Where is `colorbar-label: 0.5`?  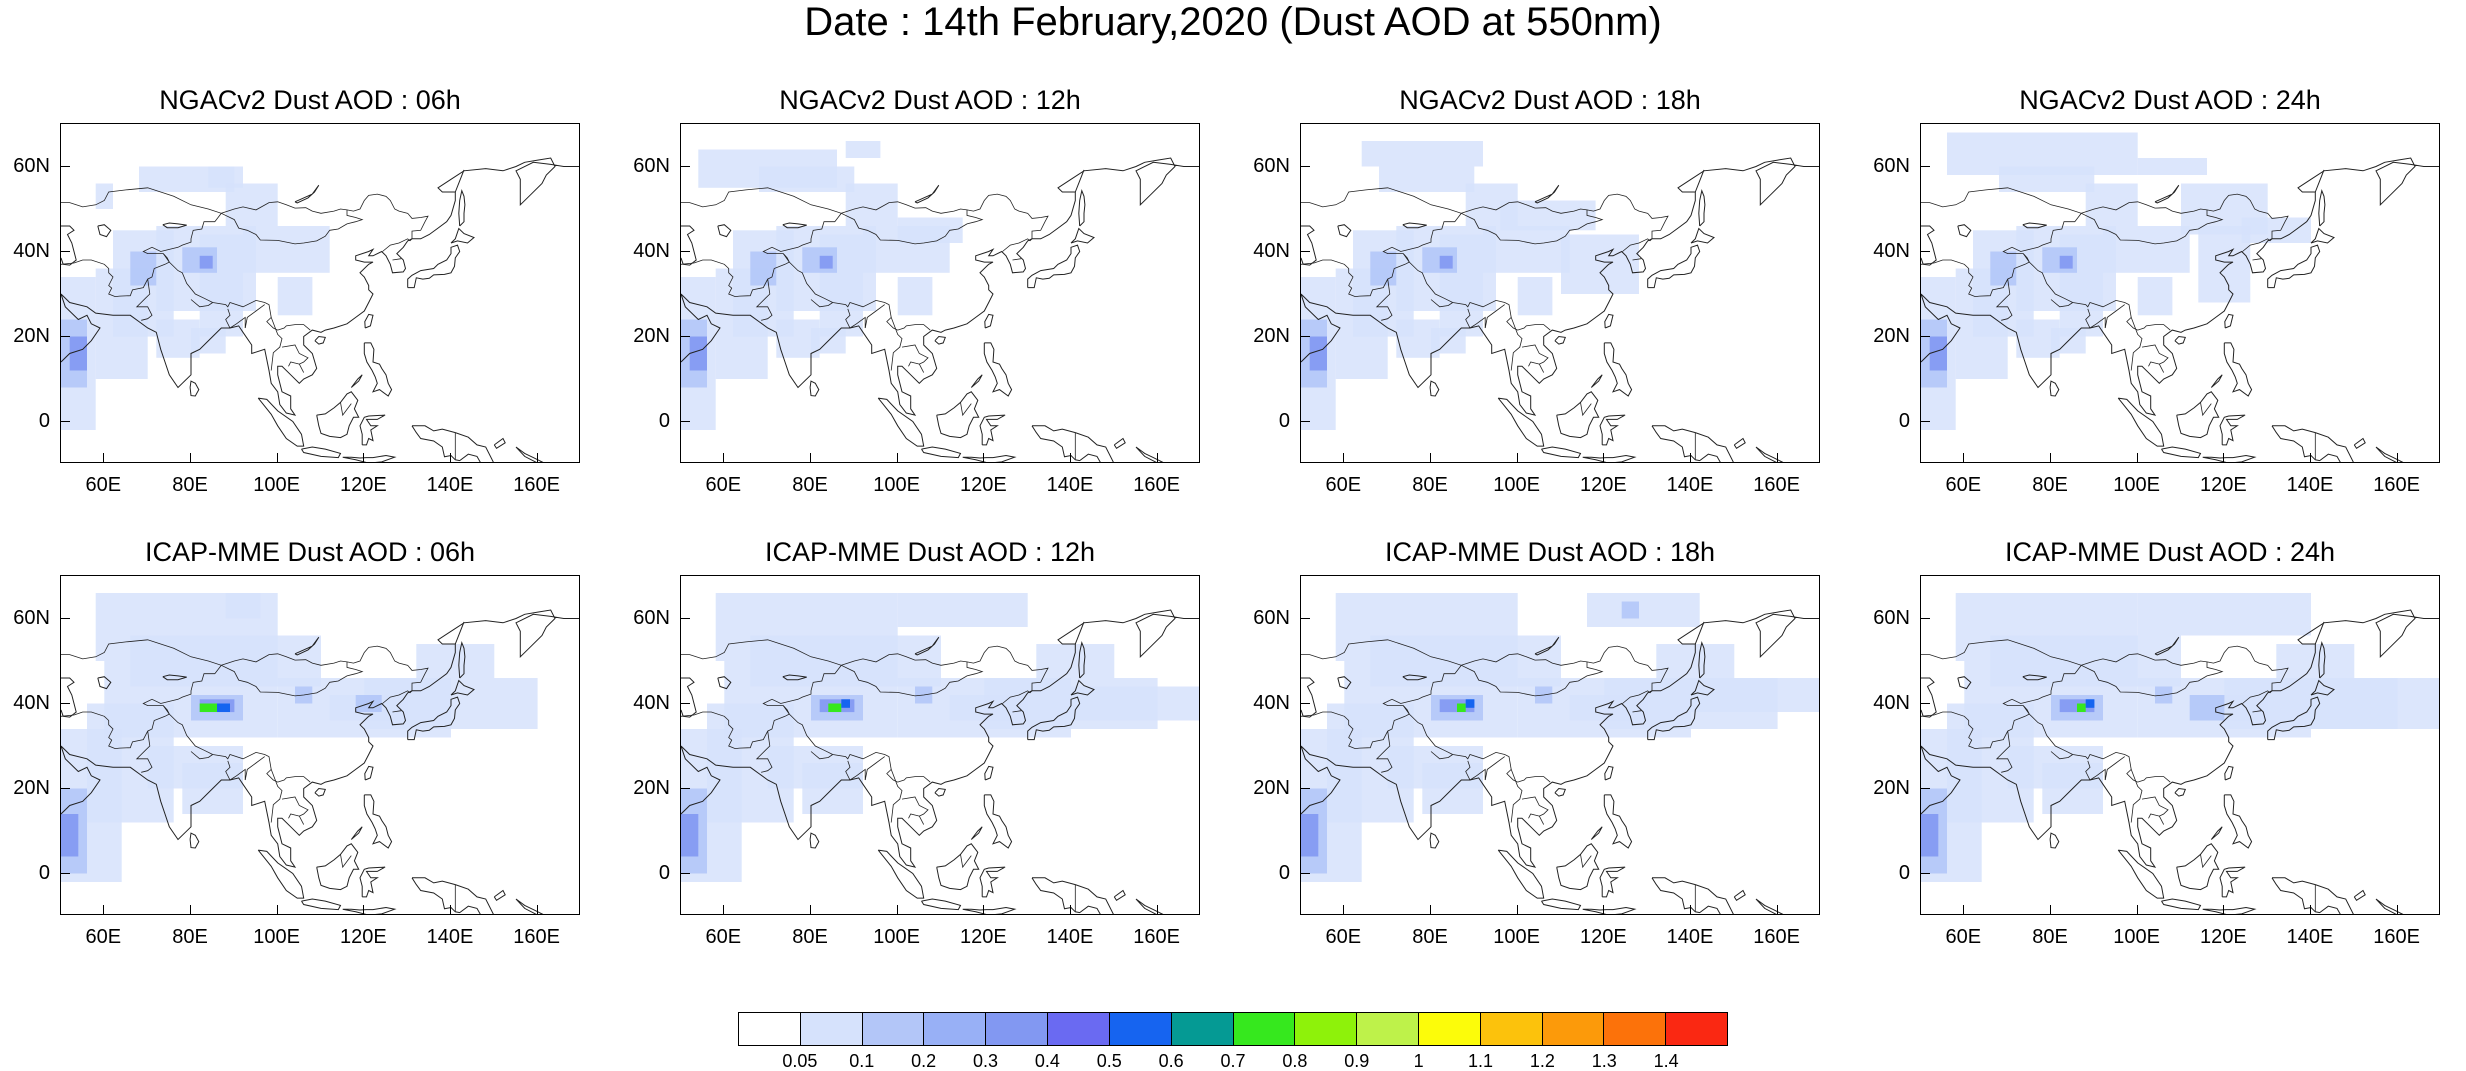
colorbar-label: 0.5 is located at coordinates (1109, 1061).